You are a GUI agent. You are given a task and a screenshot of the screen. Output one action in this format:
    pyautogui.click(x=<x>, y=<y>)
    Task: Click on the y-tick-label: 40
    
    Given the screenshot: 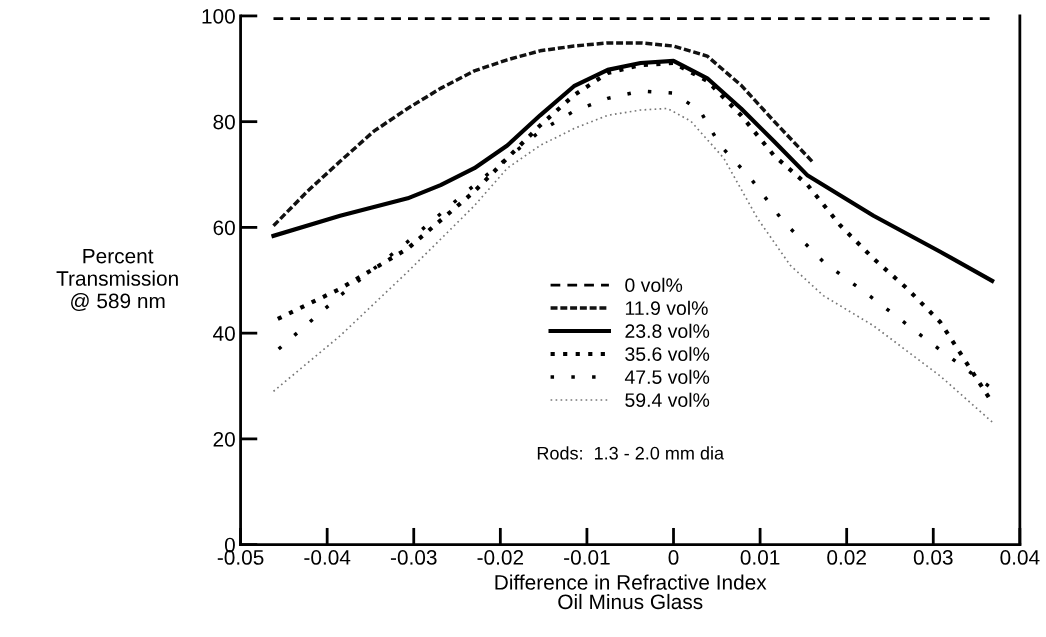 What is the action you would take?
    pyautogui.click(x=224, y=333)
    